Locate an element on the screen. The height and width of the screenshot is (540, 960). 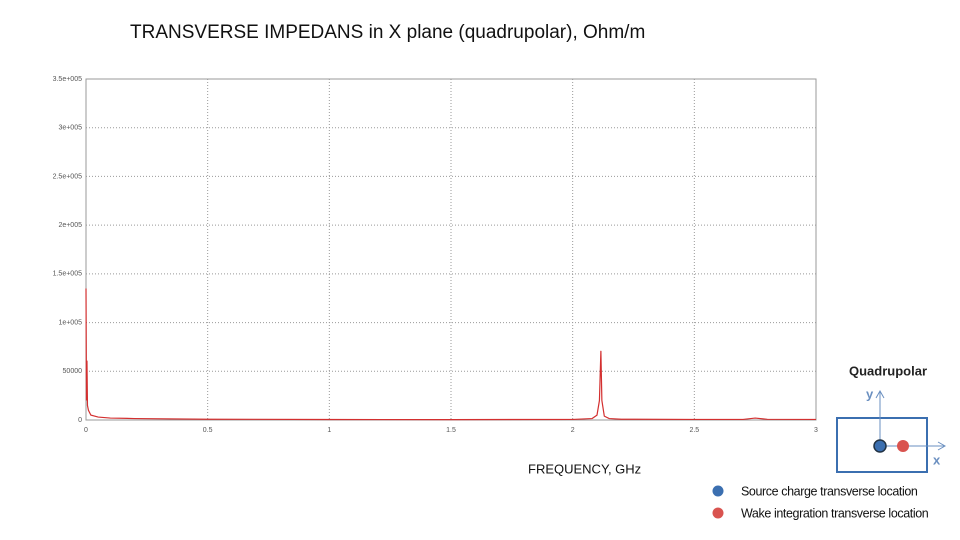
y-tick-label: 50000 is located at coordinates (73, 371).